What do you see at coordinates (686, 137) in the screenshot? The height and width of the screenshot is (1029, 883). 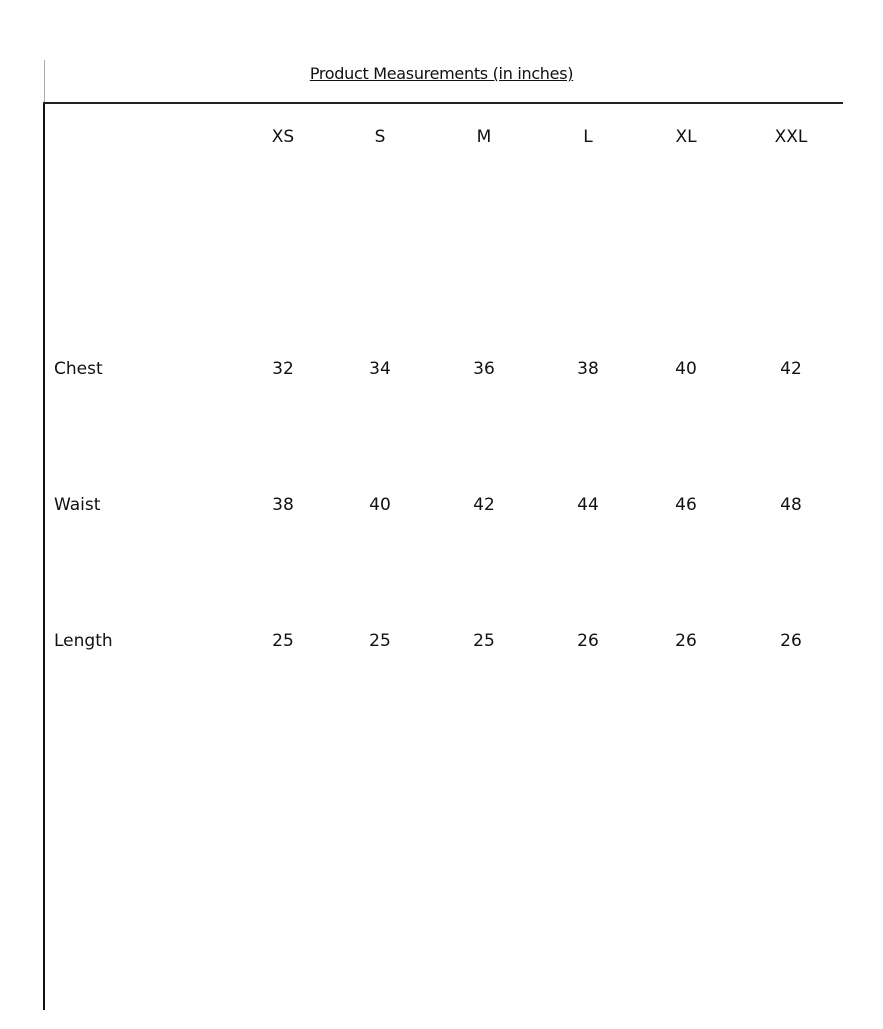 I see `size-header: XL` at bounding box center [686, 137].